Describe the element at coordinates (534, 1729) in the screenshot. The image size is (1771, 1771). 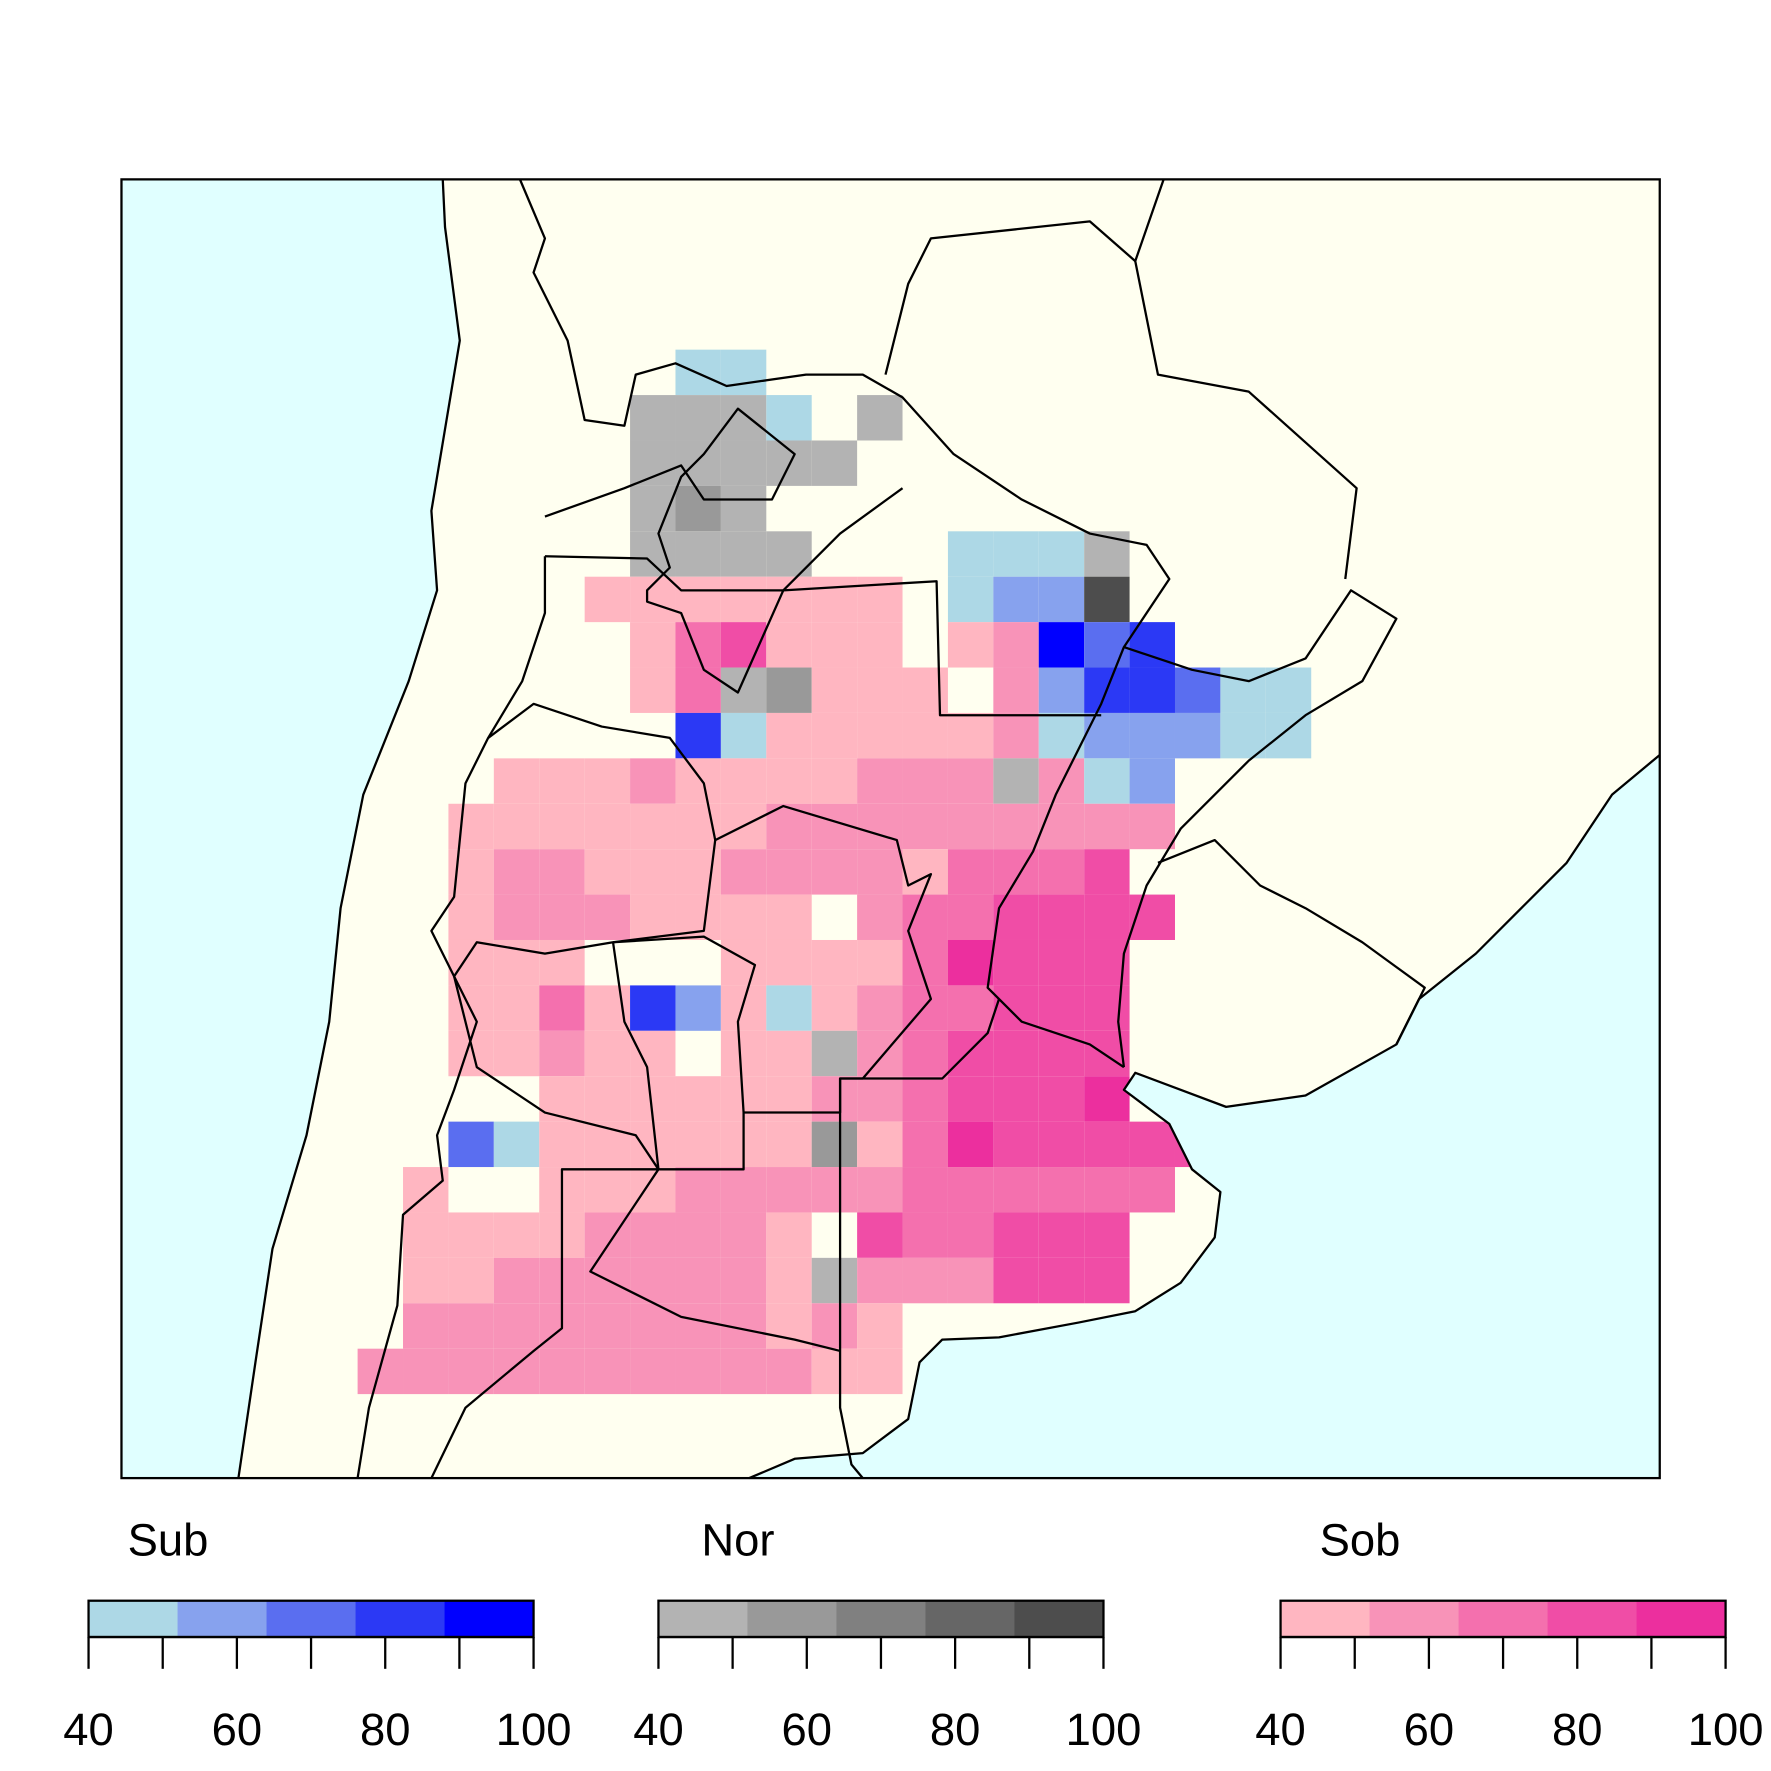
I see `tick-label: 100` at that location.